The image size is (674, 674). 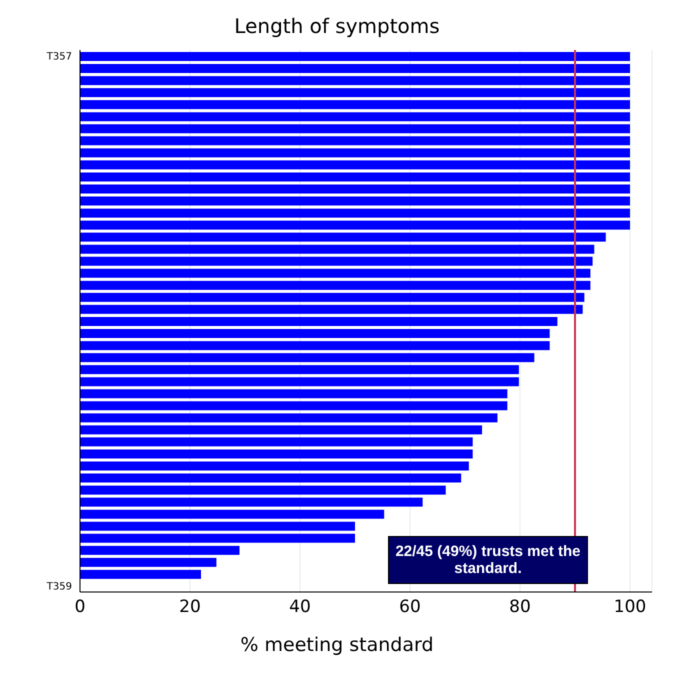 What do you see at coordinates (300, 607) in the screenshot?
I see `x-tick-label: 40` at bounding box center [300, 607].